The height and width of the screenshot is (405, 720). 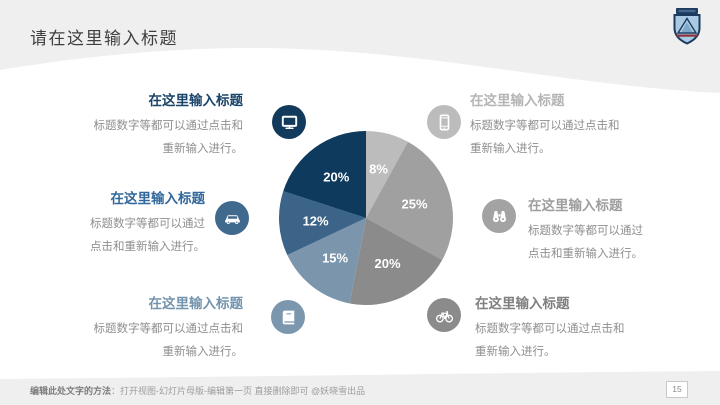 I want to click on callout-mid-left: 在这里输入标题 标题数字等都可以通过点击和重新输入进行。, so click(x=144, y=224).